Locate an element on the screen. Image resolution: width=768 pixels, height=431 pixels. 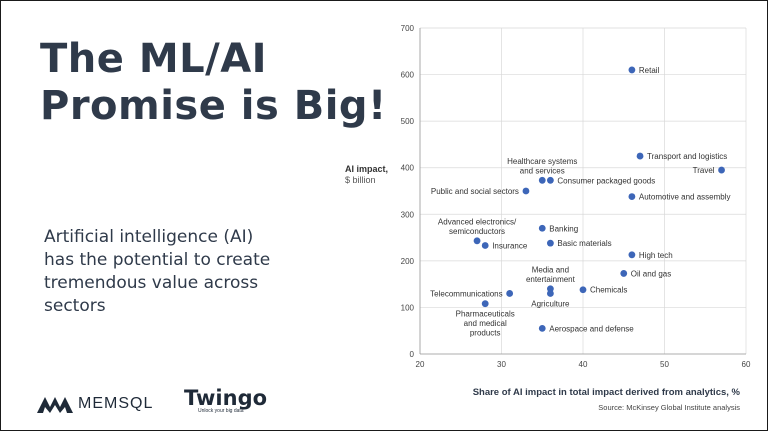
memsql-mark-icon is located at coordinates (55, 405).